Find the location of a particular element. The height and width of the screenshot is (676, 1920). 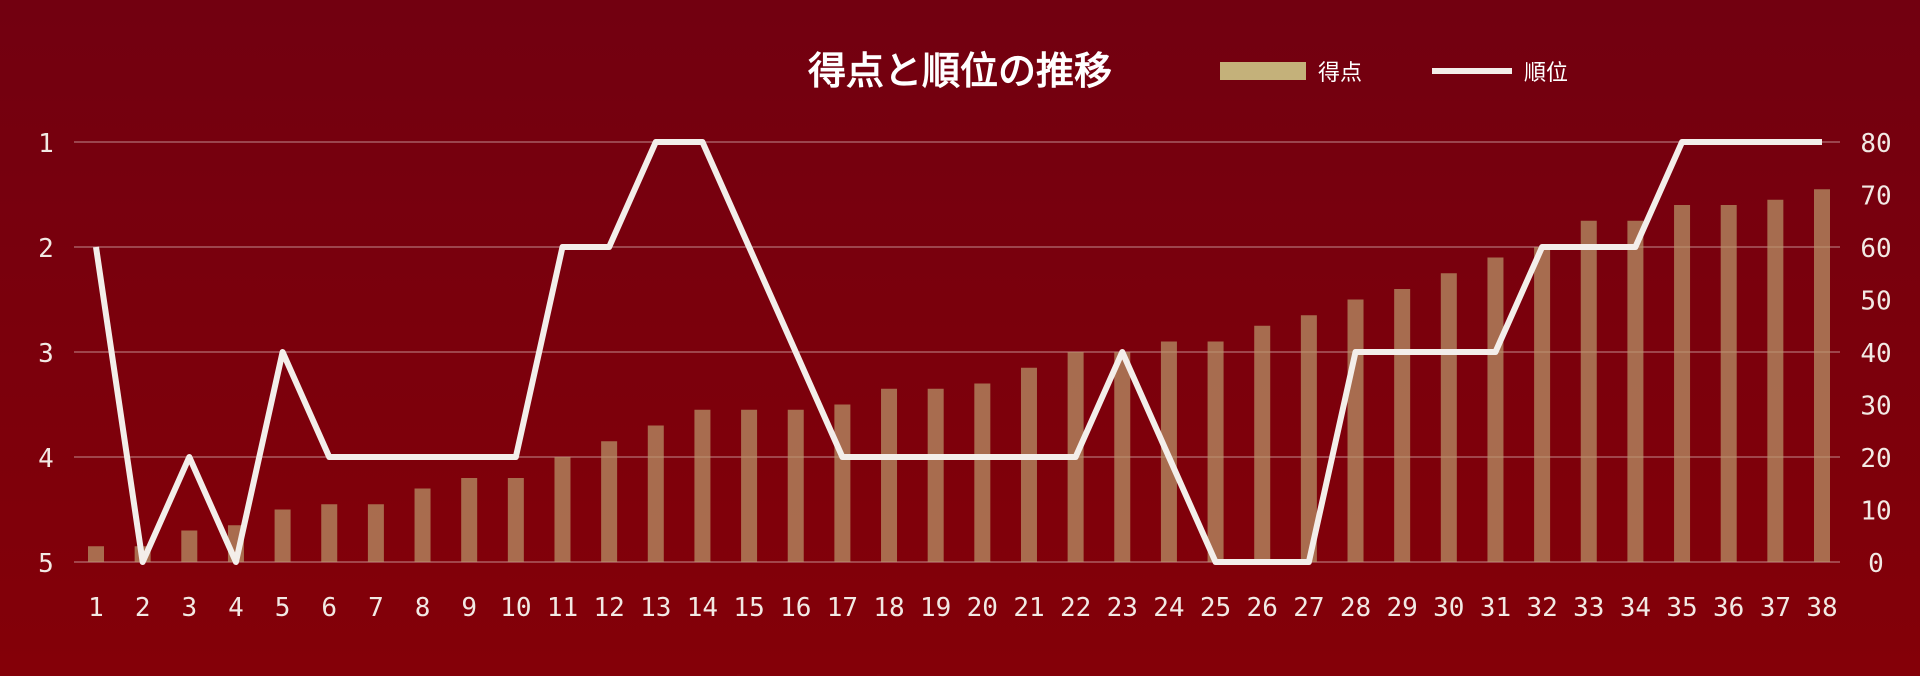

legend-swatch-score is located at coordinates (1263, 71).